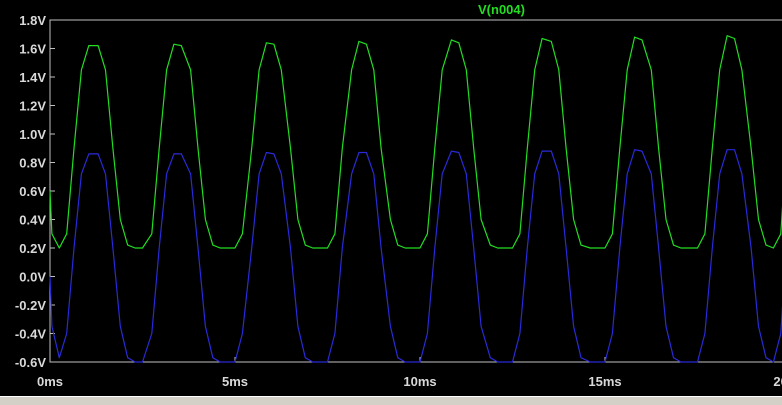  What do you see at coordinates (32, 248) in the screenshot?
I see `y-tick-label: 0.2V` at bounding box center [32, 248].